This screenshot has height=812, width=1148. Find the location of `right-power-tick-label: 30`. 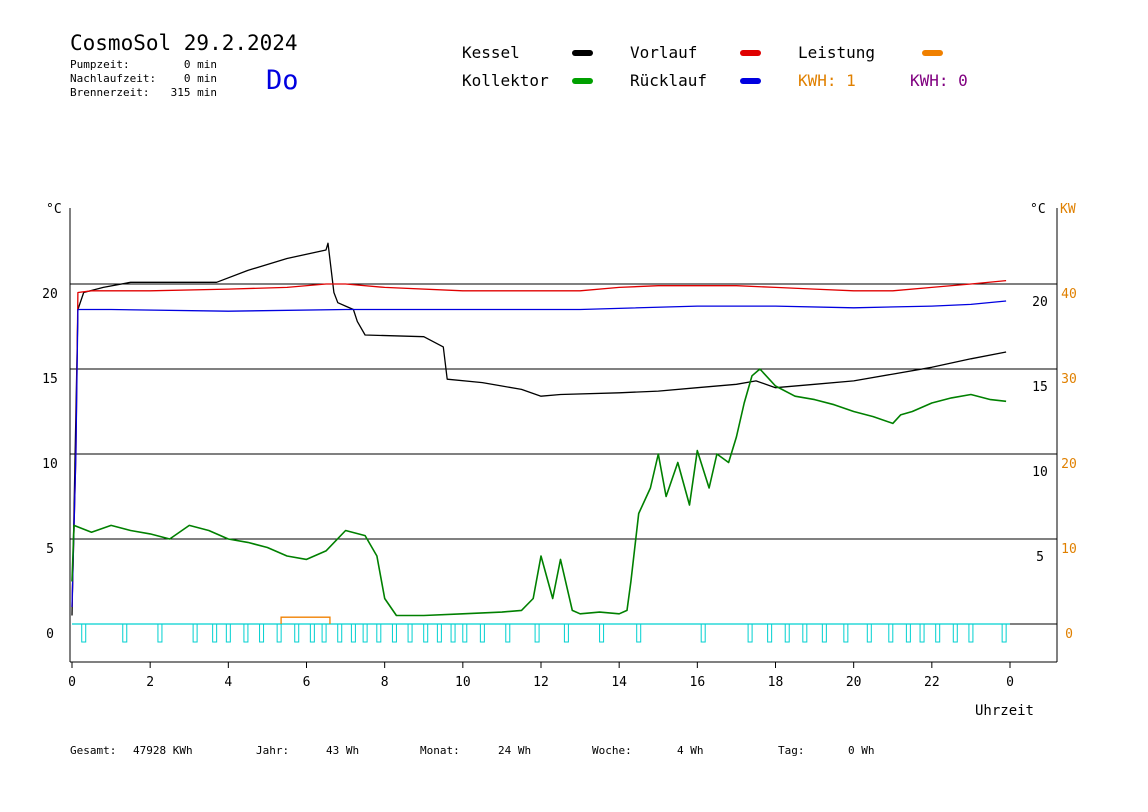

right-power-tick-label: 30 is located at coordinates (1069, 379).